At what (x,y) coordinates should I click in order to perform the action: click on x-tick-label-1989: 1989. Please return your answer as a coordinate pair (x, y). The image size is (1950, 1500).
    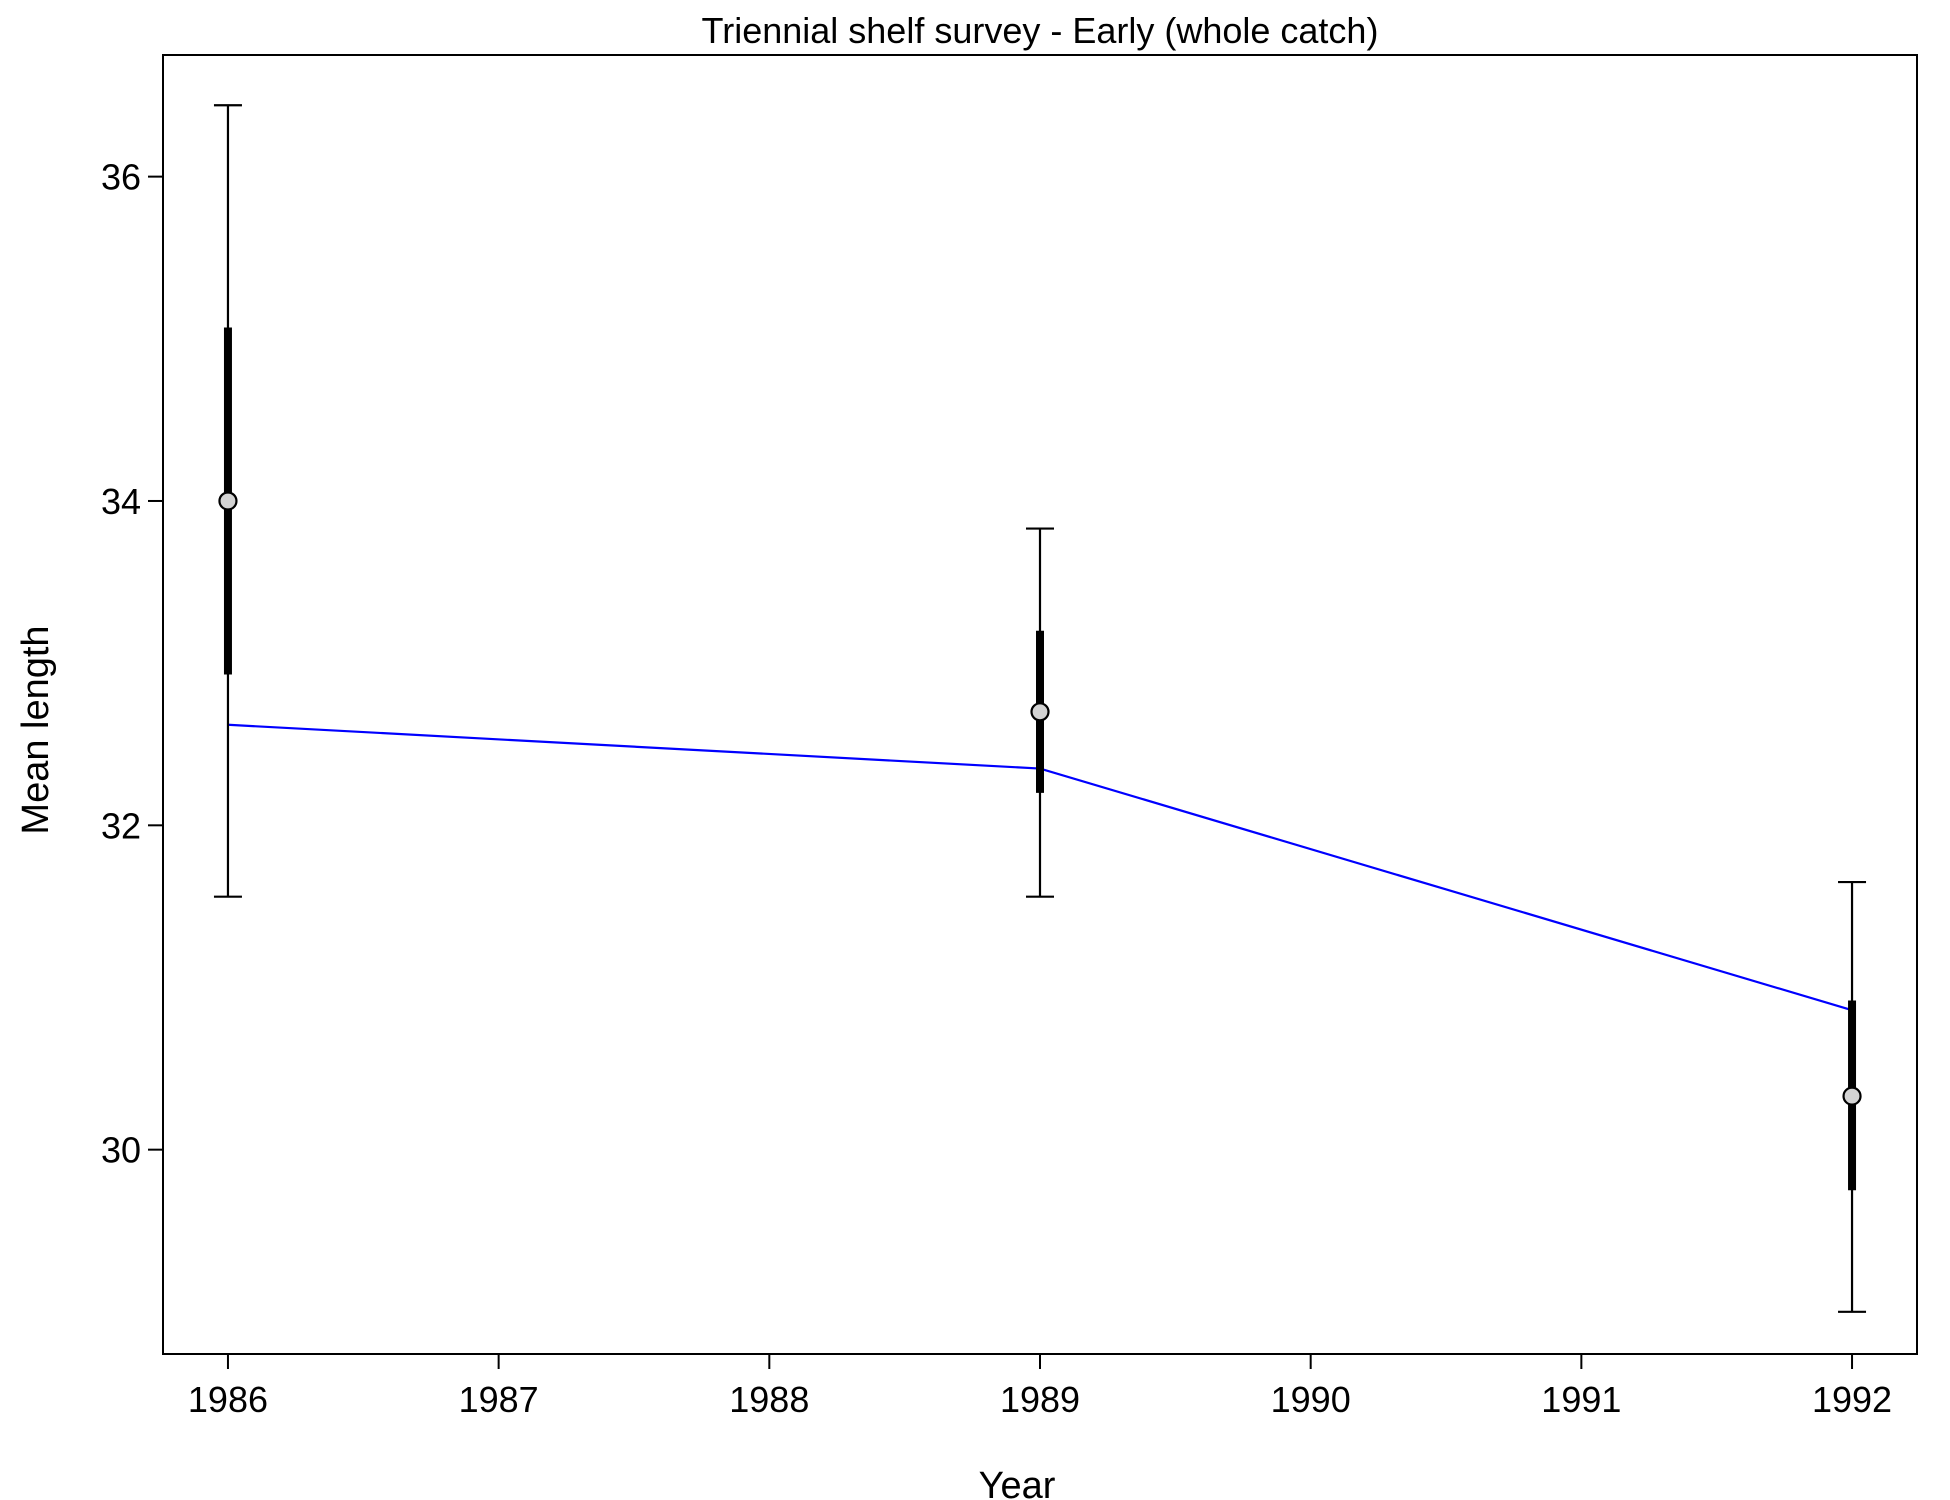
    Looking at the image, I should click on (1040, 1399).